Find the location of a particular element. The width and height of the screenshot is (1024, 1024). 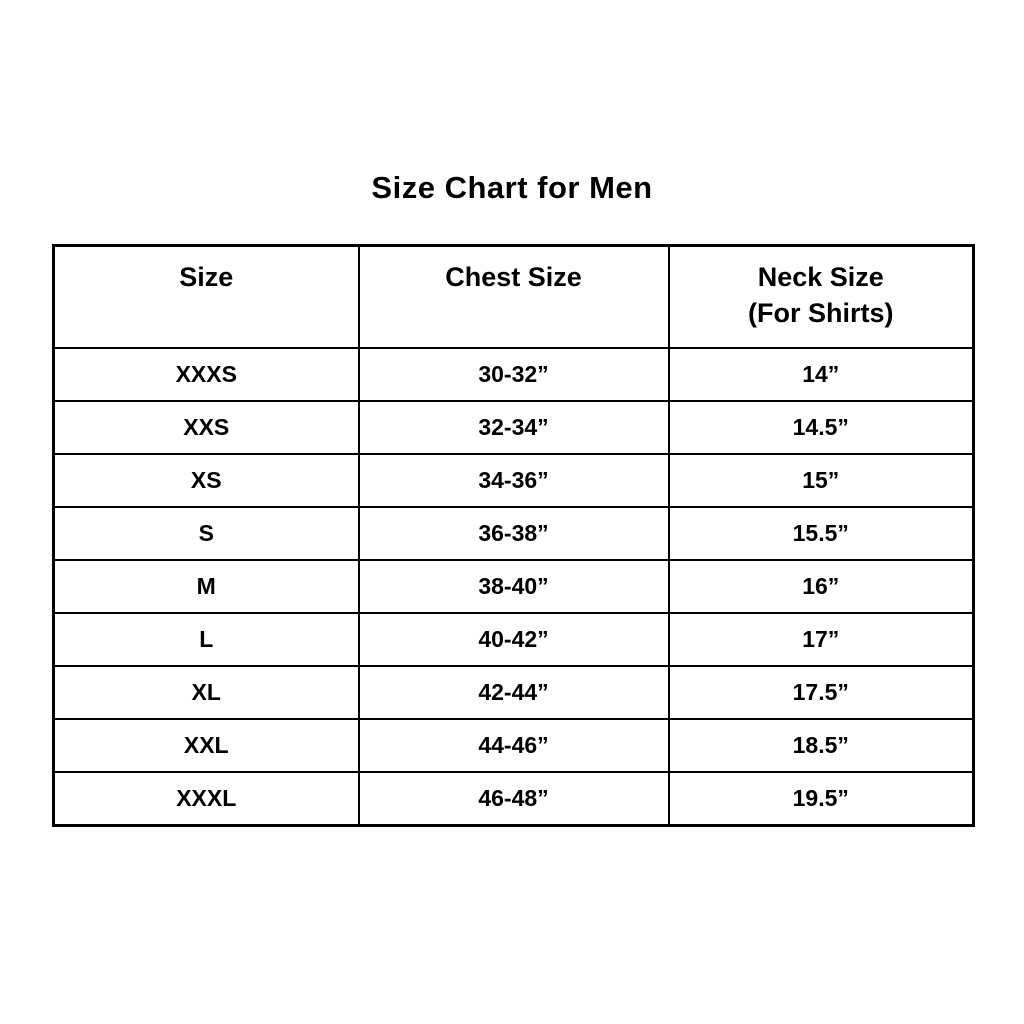

table-cell: L is located at coordinates (206, 639).